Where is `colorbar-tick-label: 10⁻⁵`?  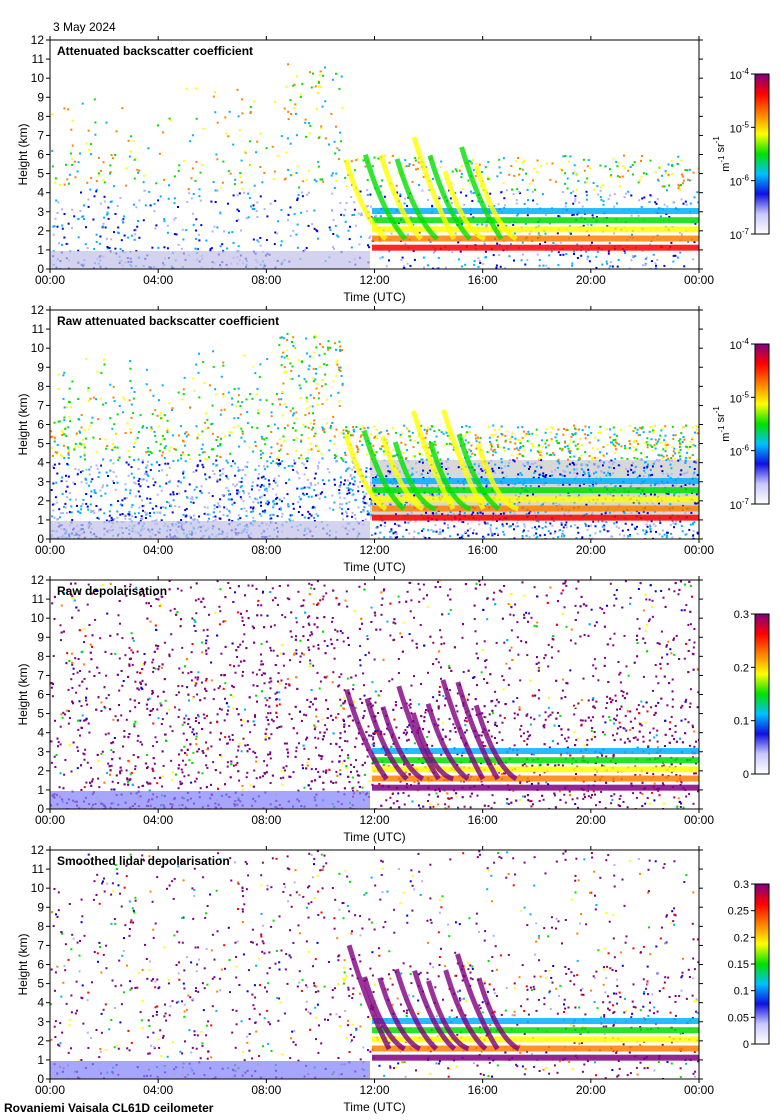
colorbar-tick-label: 10⁻⁵ is located at coordinates (740, 127).